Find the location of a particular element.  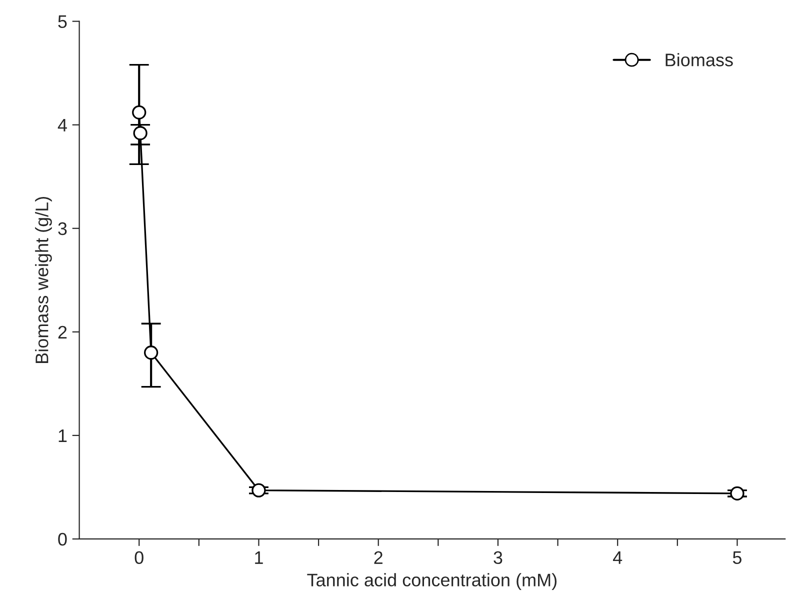

x-tick-label: 3 is located at coordinates (498, 557).